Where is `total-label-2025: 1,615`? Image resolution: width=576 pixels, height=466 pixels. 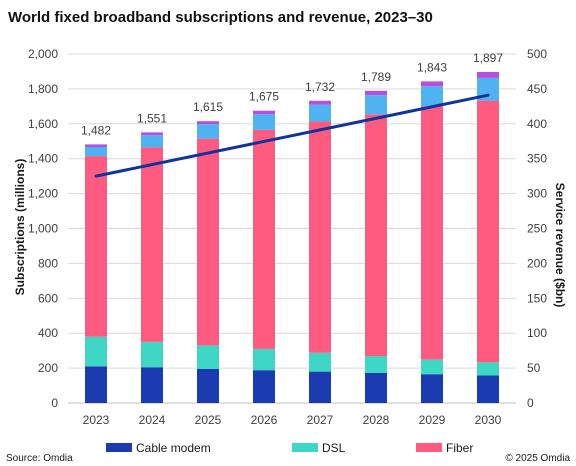
total-label-2025: 1,615 is located at coordinates (208, 107).